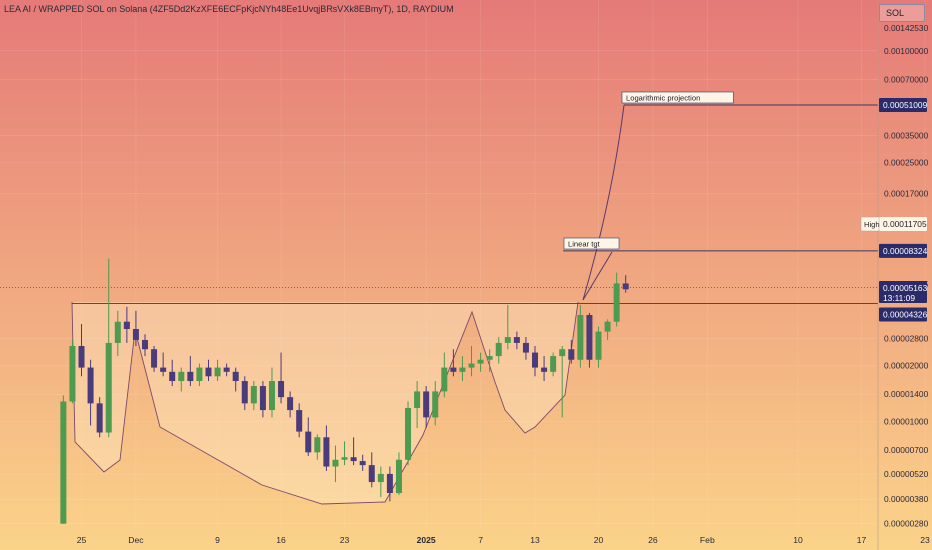 Image resolution: width=932 pixels, height=550 pixels. Describe the element at coordinates (798, 540) in the screenshot. I see `x-tick-label: 10` at that location.